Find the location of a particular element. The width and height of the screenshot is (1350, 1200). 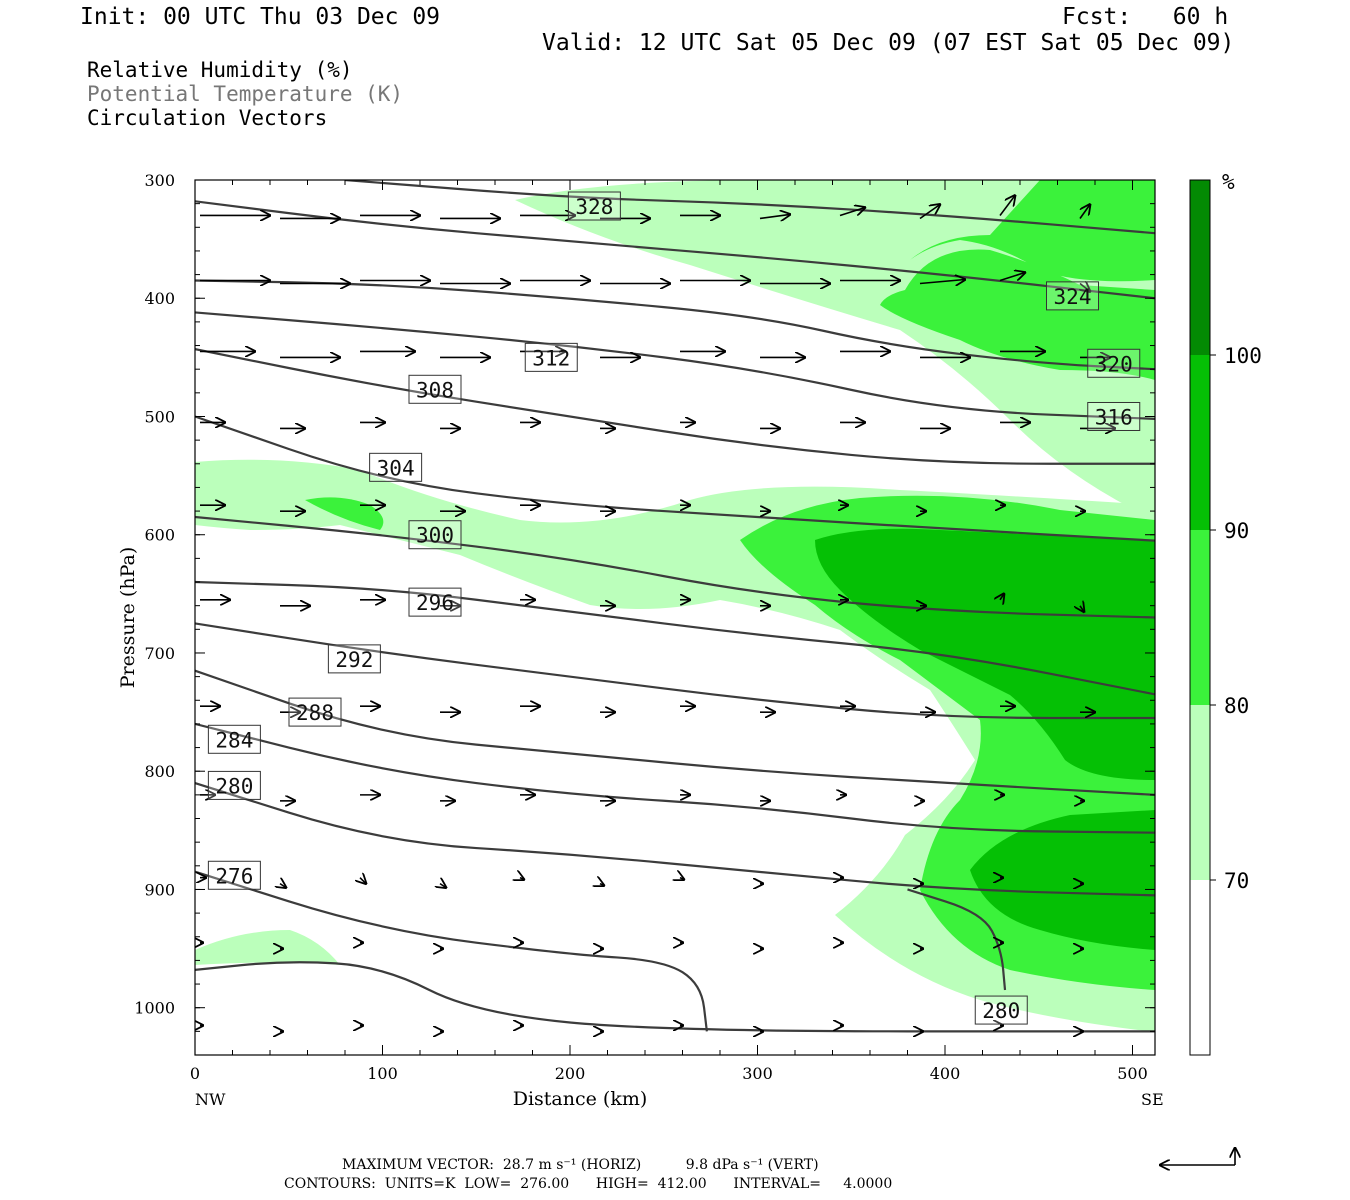

contour-label-312: 312 is located at coordinates (551, 357).